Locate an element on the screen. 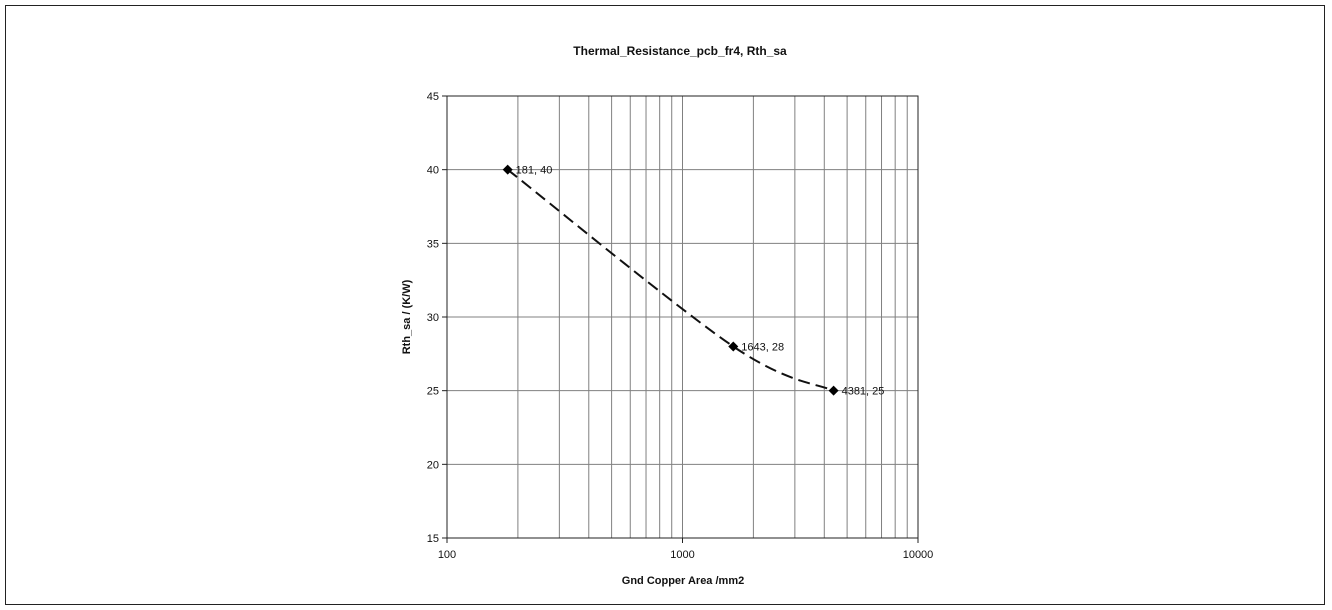 The width and height of the screenshot is (1332, 610). series-line is located at coordinates (670, 280).